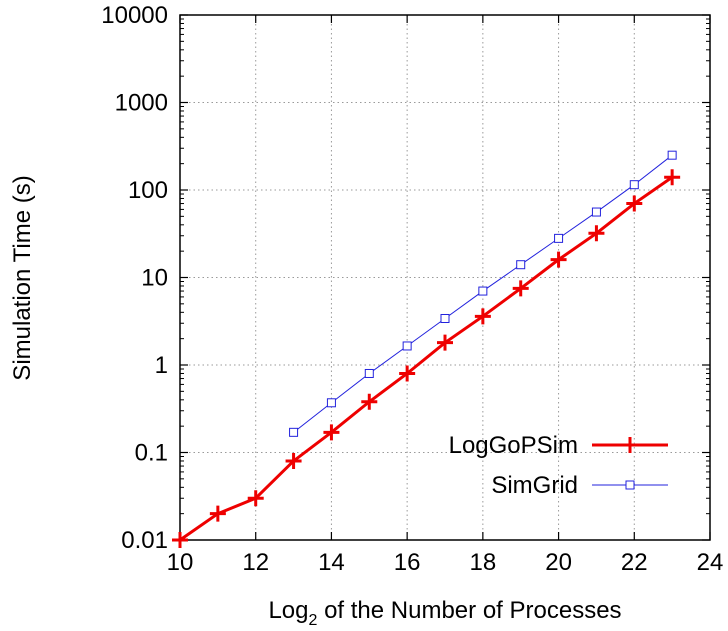 The height and width of the screenshot is (631, 728). I want to click on y-tick-label: 10000, so click(134, 15).